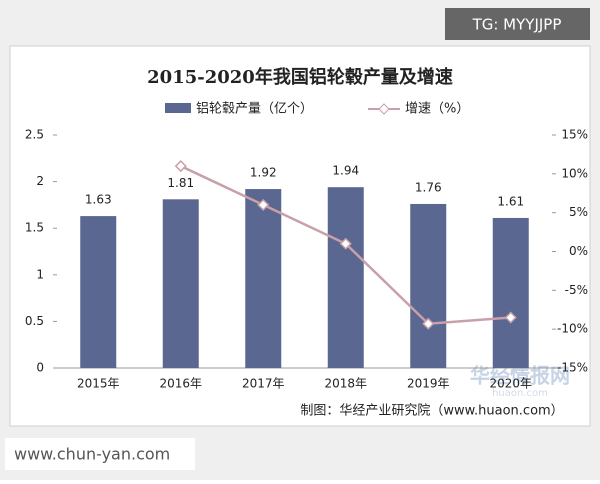 The height and width of the screenshot is (484, 600). I want to click on data-label: 1.76, so click(428, 187).